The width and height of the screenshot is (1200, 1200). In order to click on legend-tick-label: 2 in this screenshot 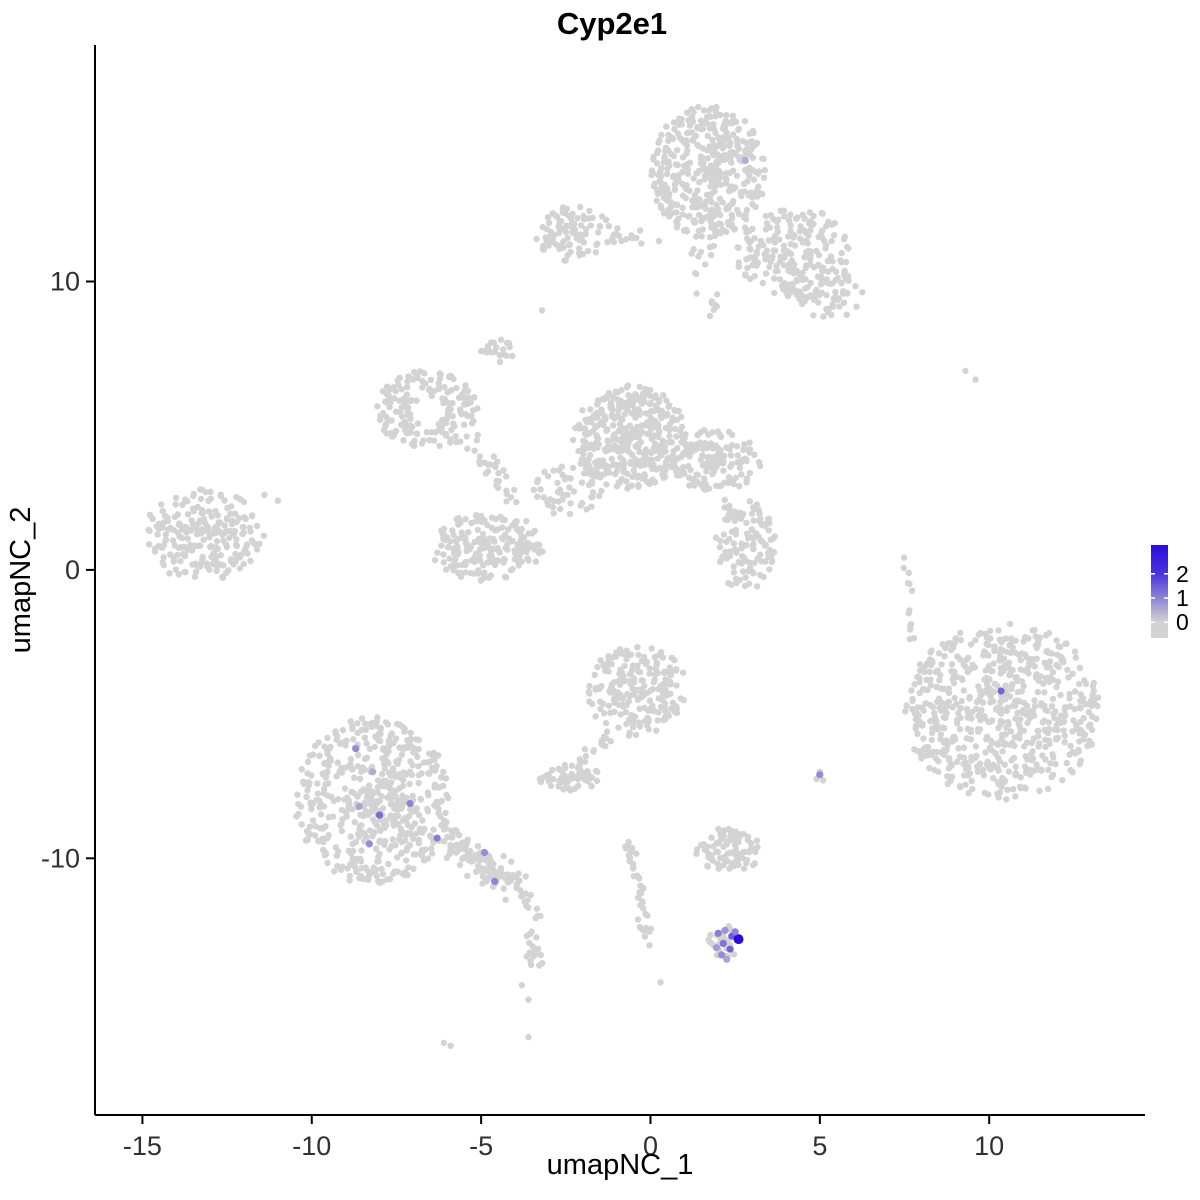, I will do `click(1182, 574)`.